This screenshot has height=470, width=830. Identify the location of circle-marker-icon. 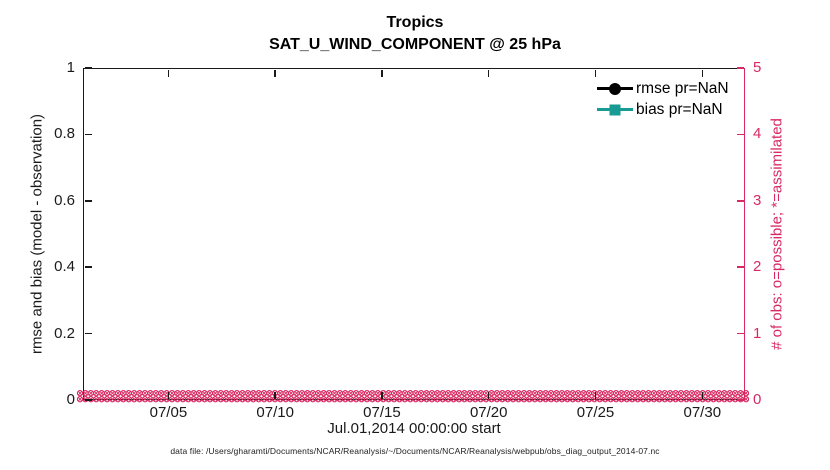
(615, 88).